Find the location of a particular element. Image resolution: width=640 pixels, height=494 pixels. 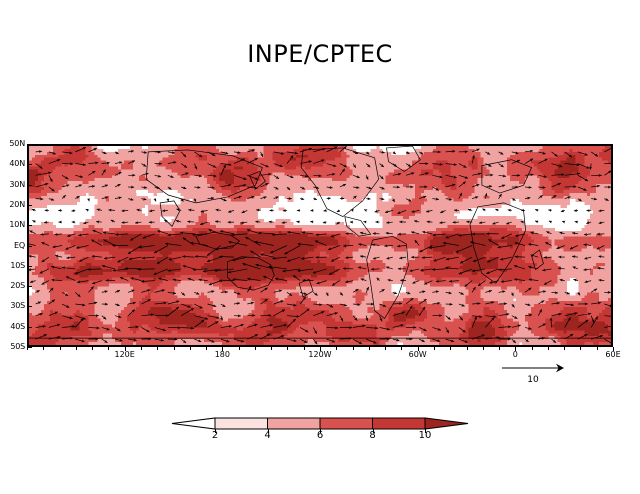

y-tick-label: 40S is located at coordinates (17, 326).